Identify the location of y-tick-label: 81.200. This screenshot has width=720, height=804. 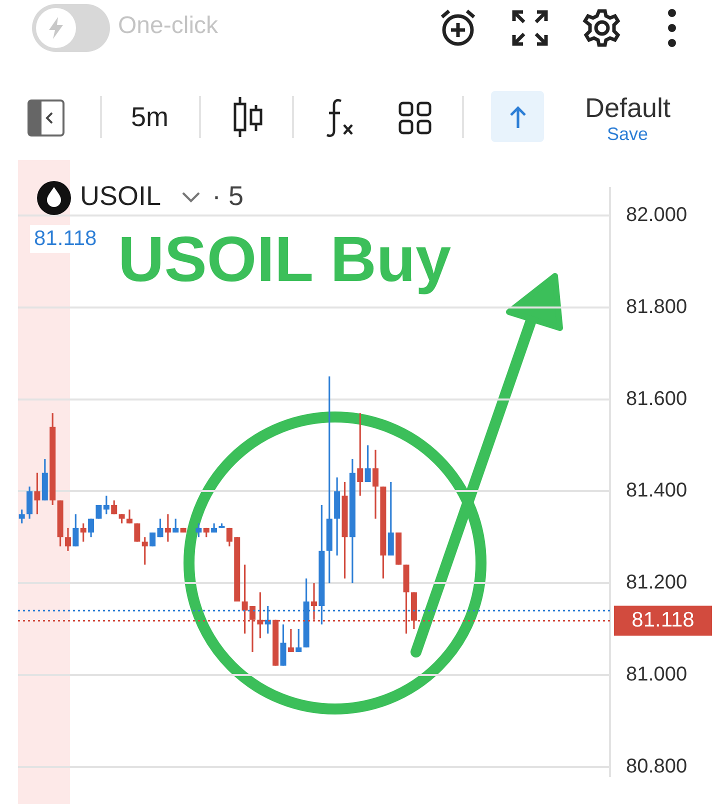
(657, 583).